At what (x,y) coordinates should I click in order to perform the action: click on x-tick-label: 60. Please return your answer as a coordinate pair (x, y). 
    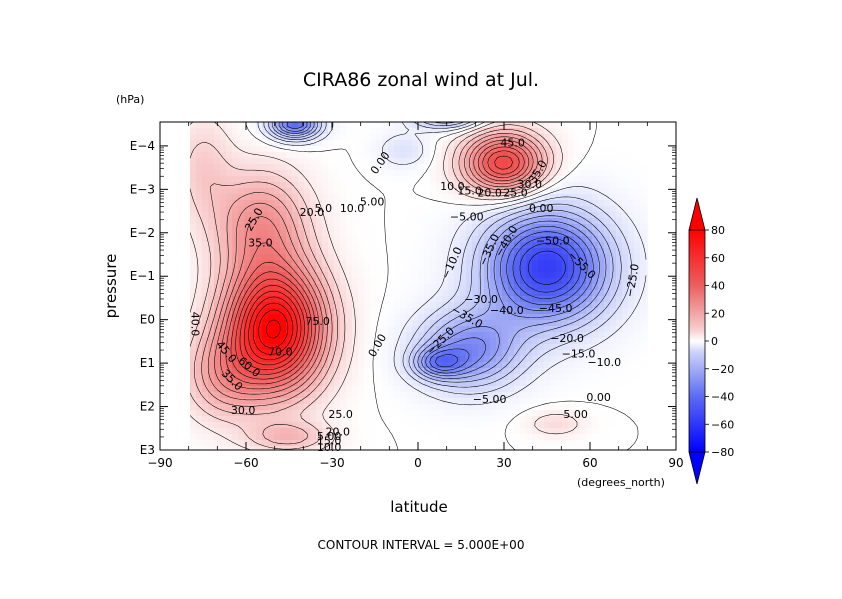
    Looking at the image, I should click on (589, 463).